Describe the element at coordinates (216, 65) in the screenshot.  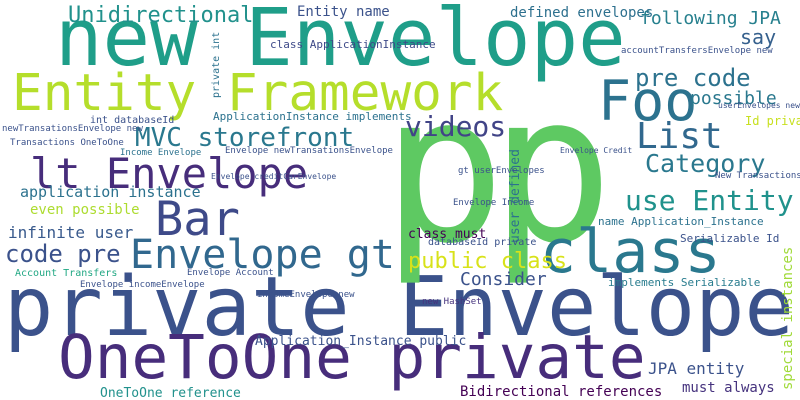
I see `word: private int` at that location.